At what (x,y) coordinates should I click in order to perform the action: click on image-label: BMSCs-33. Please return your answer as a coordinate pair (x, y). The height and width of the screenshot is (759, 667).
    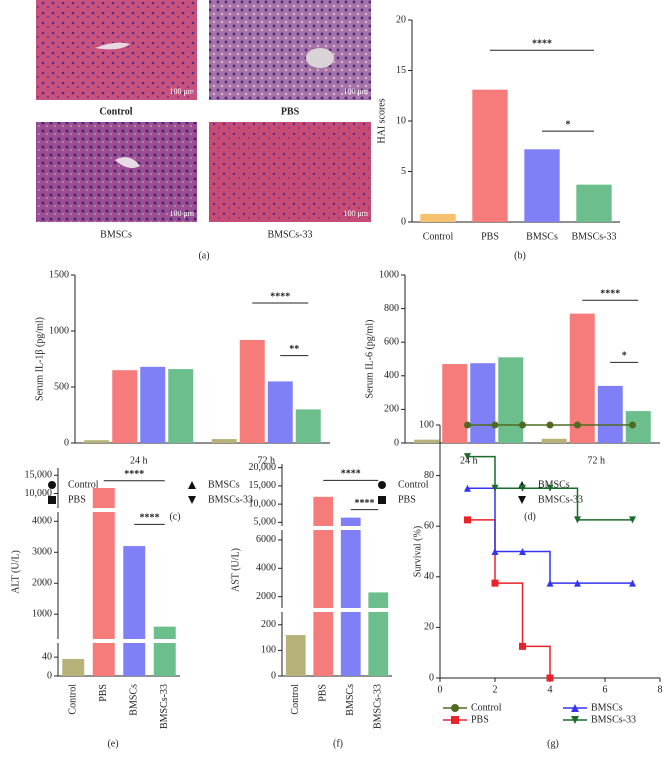
    Looking at the image, I should click on (289, 234).